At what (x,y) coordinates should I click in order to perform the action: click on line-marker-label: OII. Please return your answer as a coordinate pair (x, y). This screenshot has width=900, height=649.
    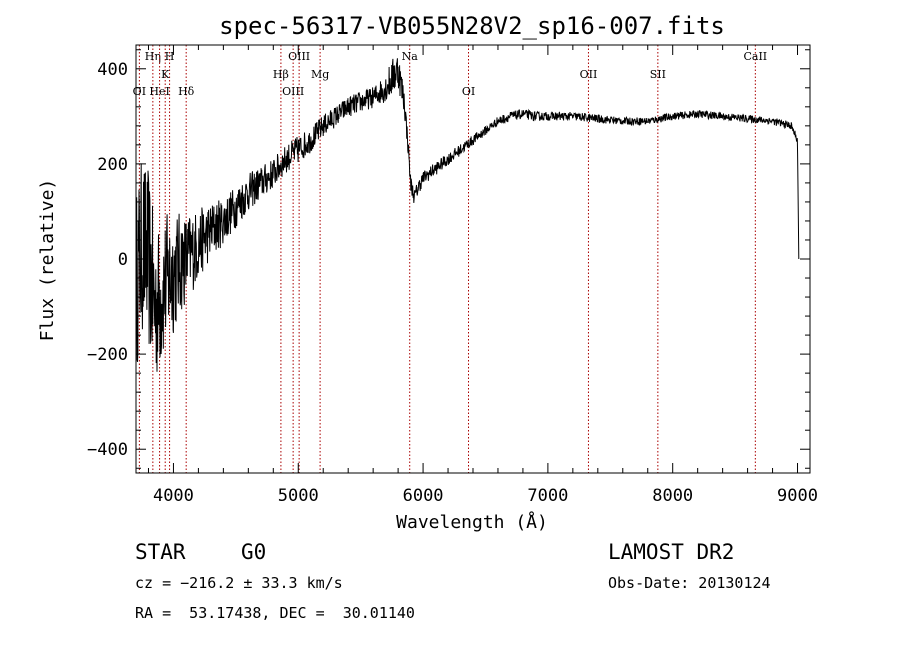
    Looking at the image, I should click on (589, 74).